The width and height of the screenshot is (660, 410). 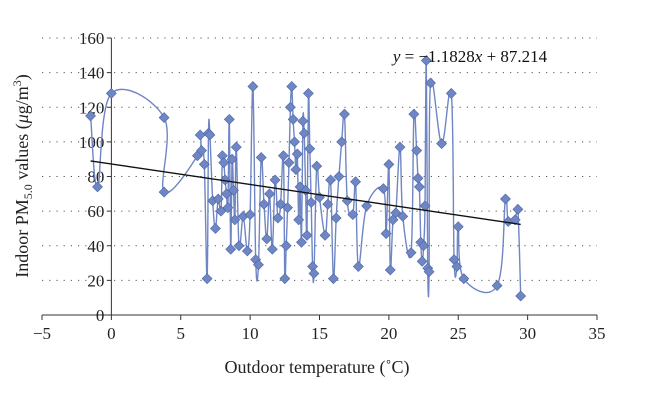 I want to click on trendline-line, so click(x=305, y=193).